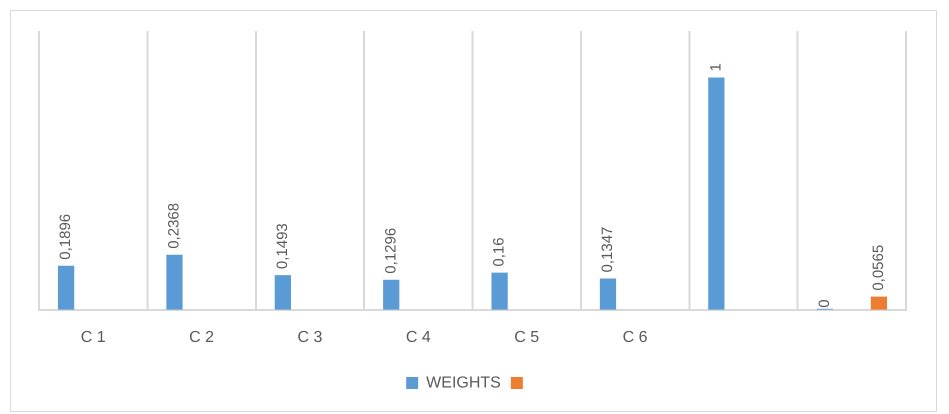  I want to click on data-label: 1, so click(715, 67).